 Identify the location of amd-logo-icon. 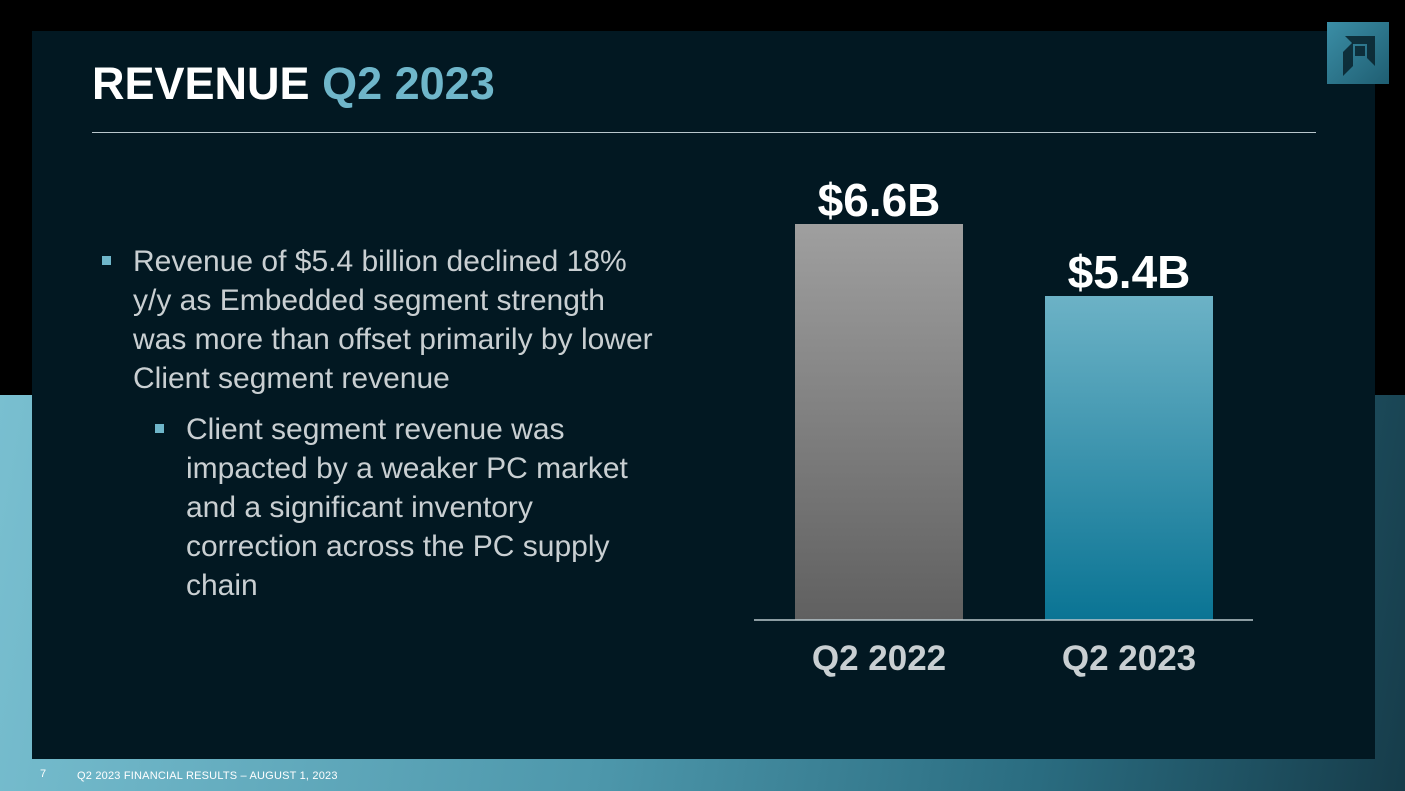
(1358, 53).